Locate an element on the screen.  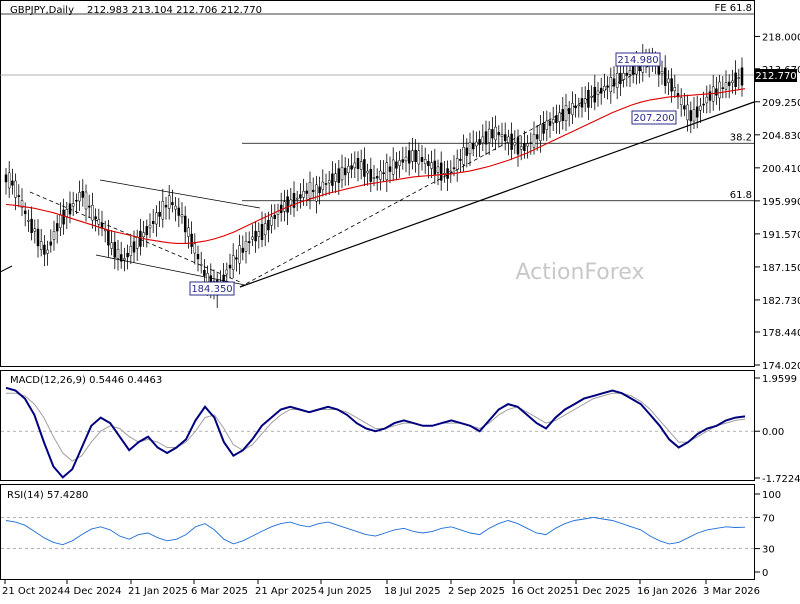
rsi-line is located at coordinates (375, 531).